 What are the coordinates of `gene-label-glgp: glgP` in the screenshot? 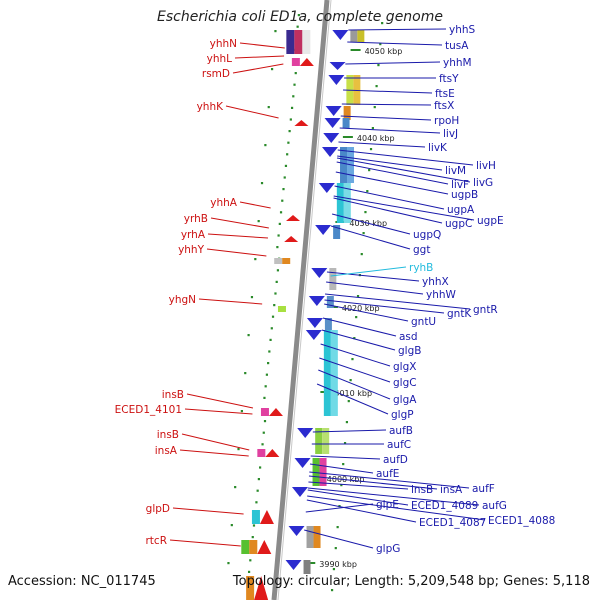 It's located at (402, 415).